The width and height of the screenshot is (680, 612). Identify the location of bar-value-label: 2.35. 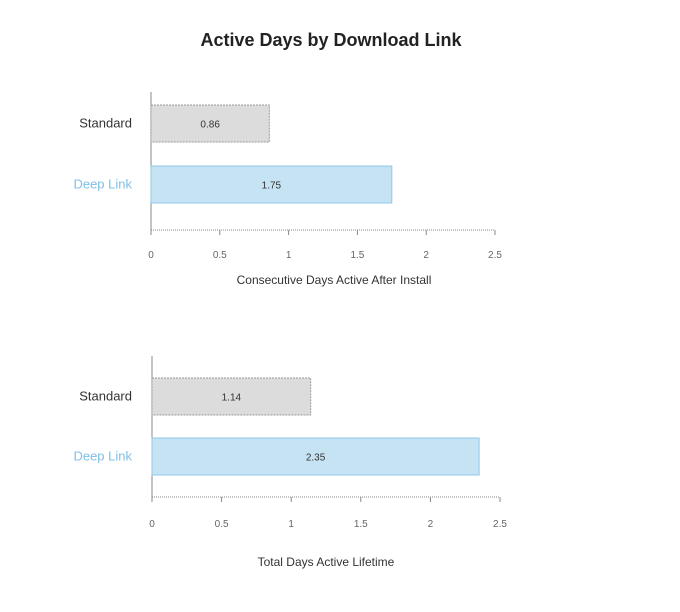
(316, 458).